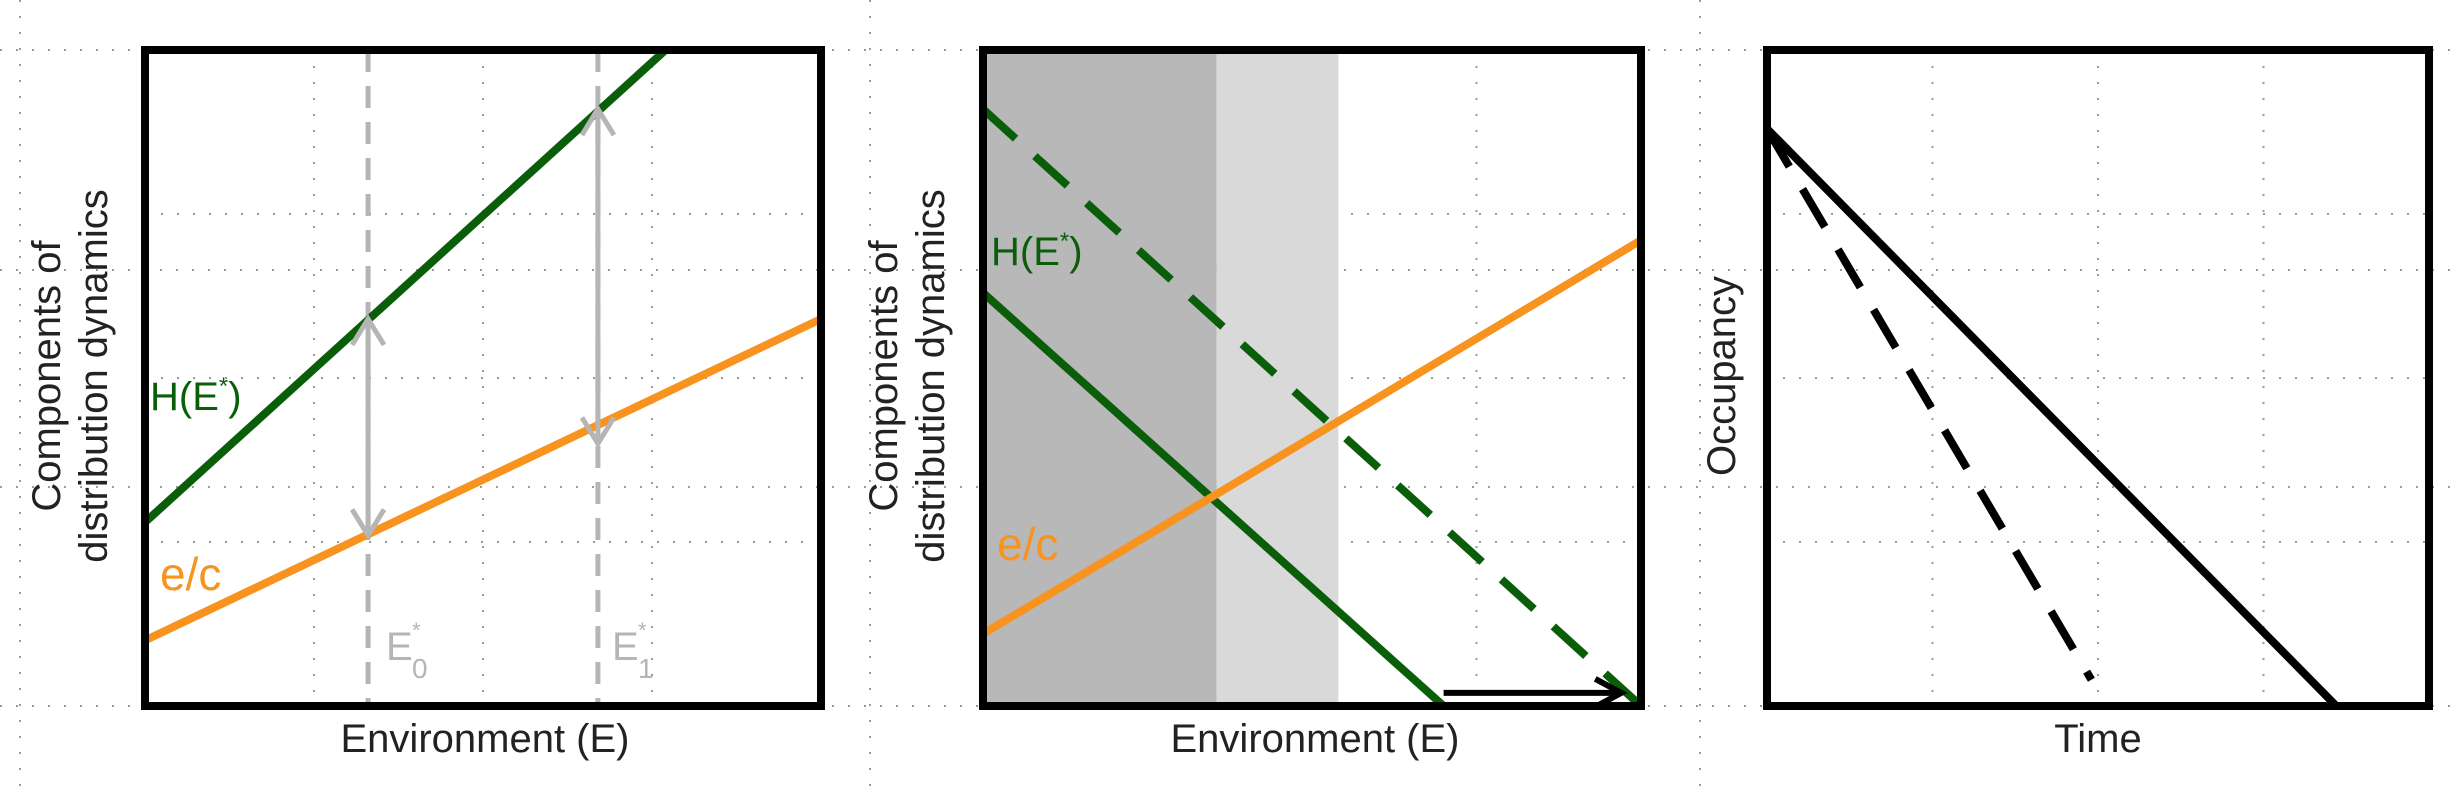  Describe the element at coordinates (47, 375) in the screenshot. I see `panel-left-y-axis-label-line1: Components of` at that location.